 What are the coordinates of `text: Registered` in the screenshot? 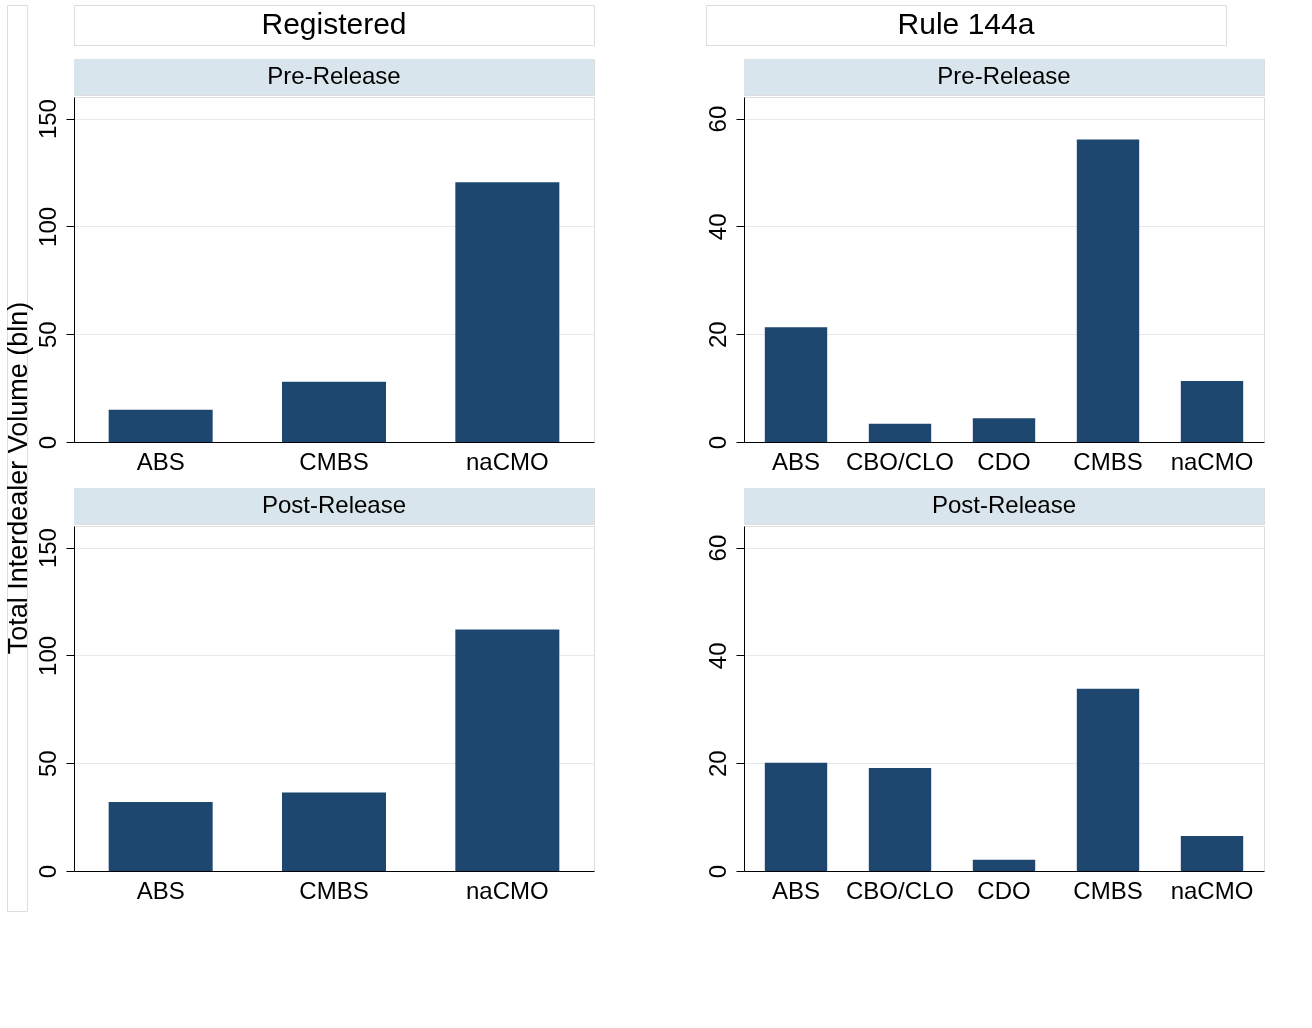 It's located at (334, 23).